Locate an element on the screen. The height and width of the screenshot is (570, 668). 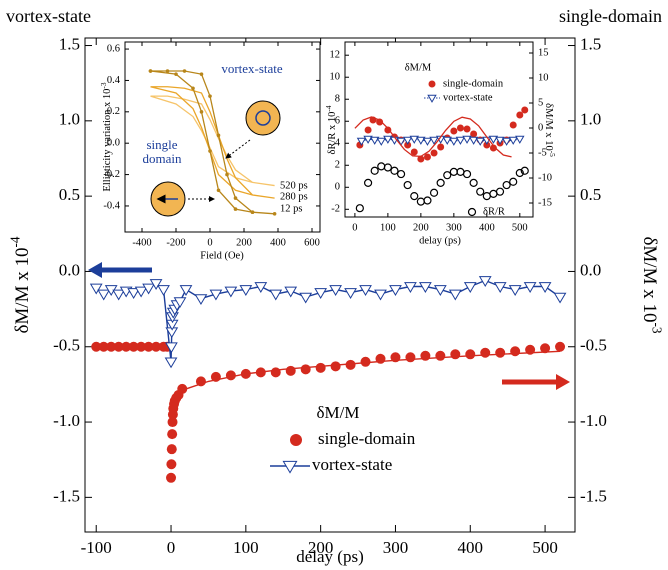
legend-title: δM/M is located at coordinates (418, 67).